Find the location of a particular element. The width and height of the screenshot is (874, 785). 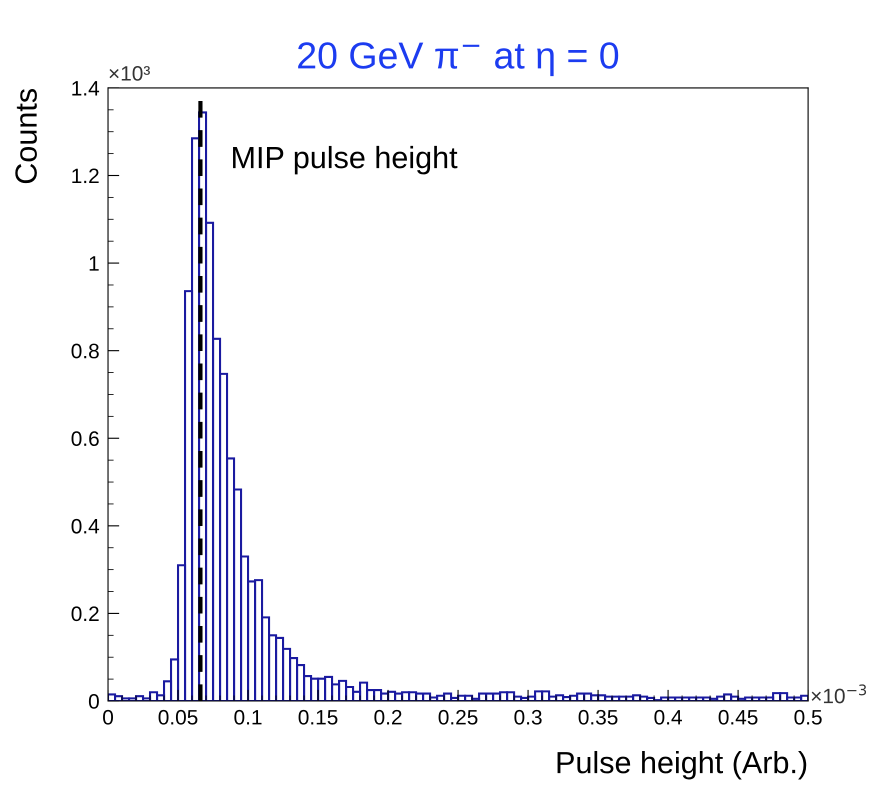

x-tick-label: 0.3 is located at coordinates (528, 717).